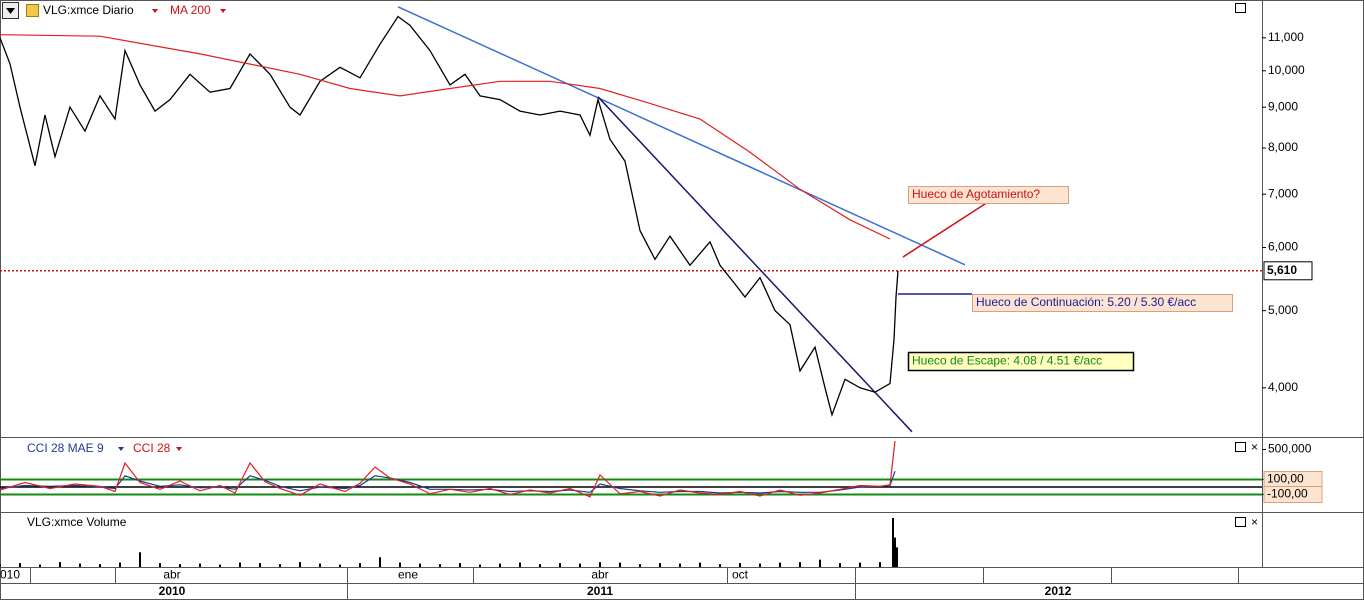  Describe the element at coordinates (976, 194) in the screenshot. I see `annotation: Hueco de Agotamiento?` at that location.